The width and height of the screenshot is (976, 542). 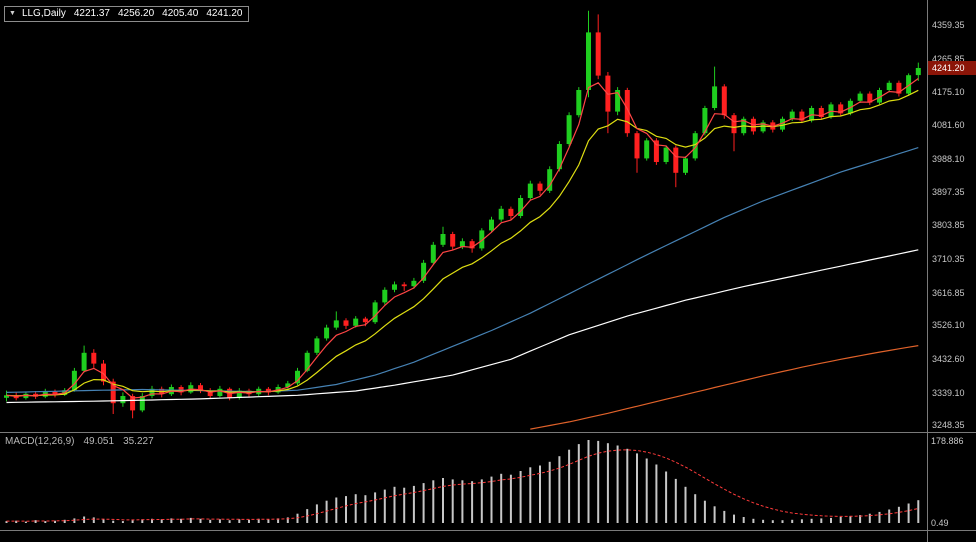 What do you see at coordinates (99, 441) in the screenshot?
I see `macd-main-value: 49.051` at bounding box center [99, 441].